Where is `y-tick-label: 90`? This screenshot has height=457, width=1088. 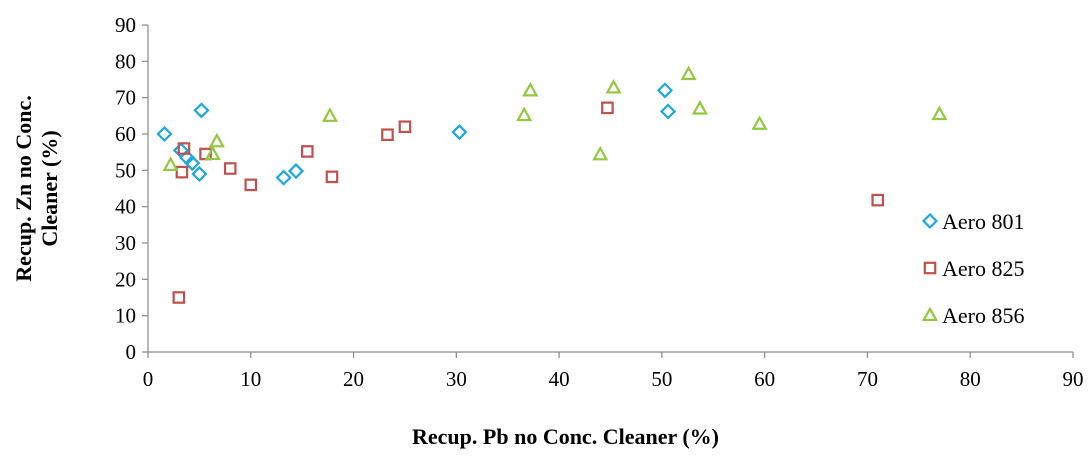 y-tick-label: 90 is located at coordinates (125, 25).